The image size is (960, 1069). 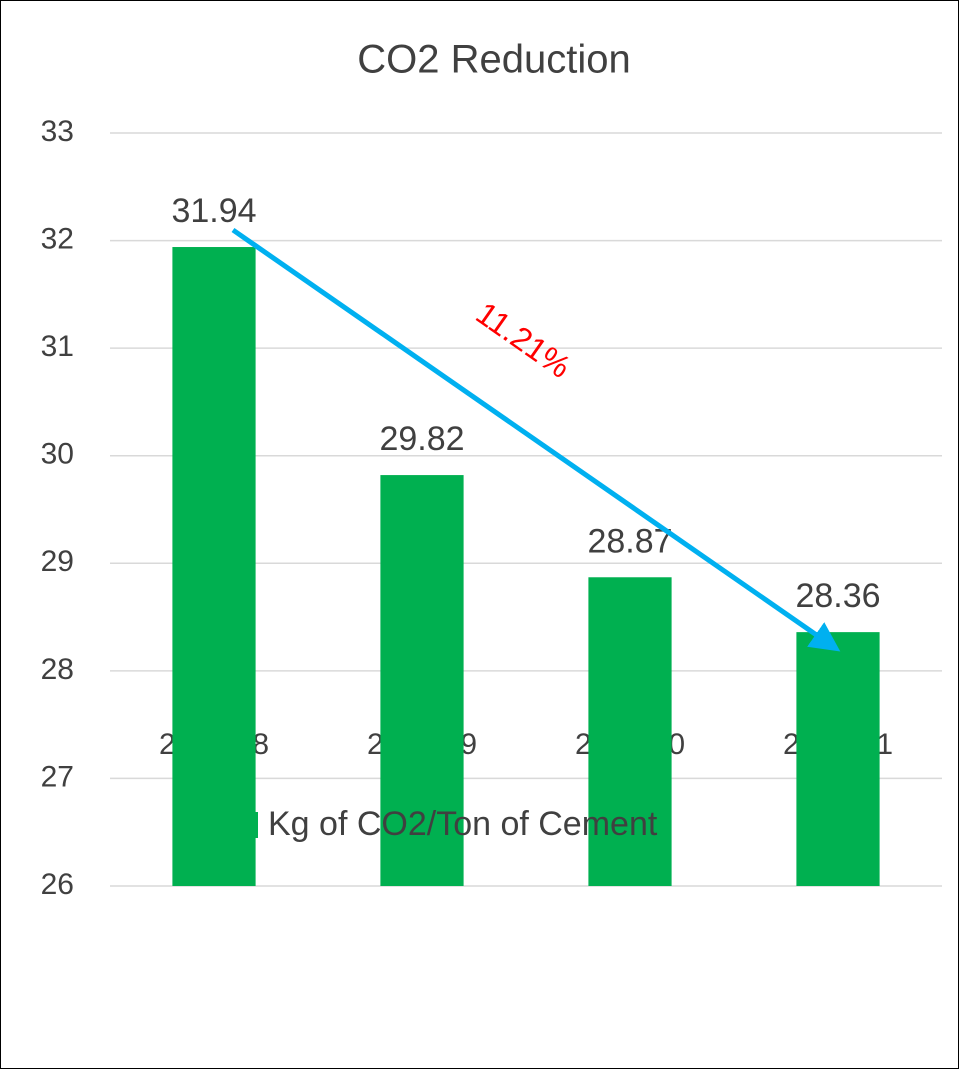 What do you see at coordinates (57, 454) in the screenshot?
I see `y-tick-label: 30` at bounding box center [57, 454].